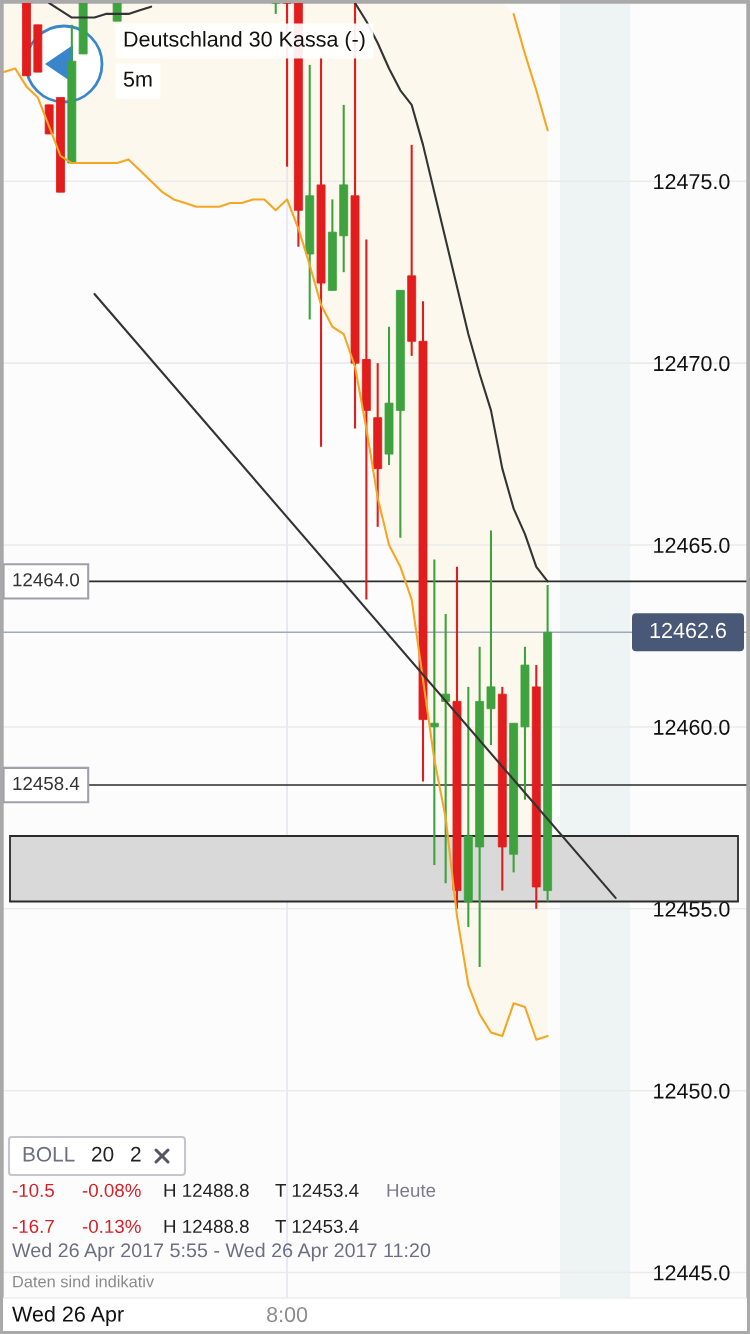  I want to click on text: 5m, so click(137, 79).